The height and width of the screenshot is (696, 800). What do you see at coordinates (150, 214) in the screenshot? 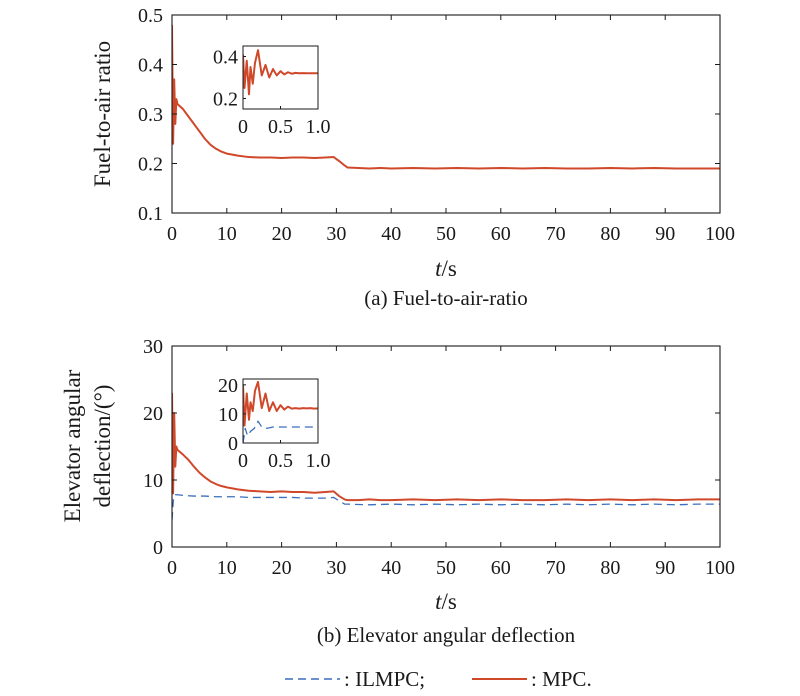
I see `panel-a-y-tick-label: 0.1` at bounding box center [150, 214].